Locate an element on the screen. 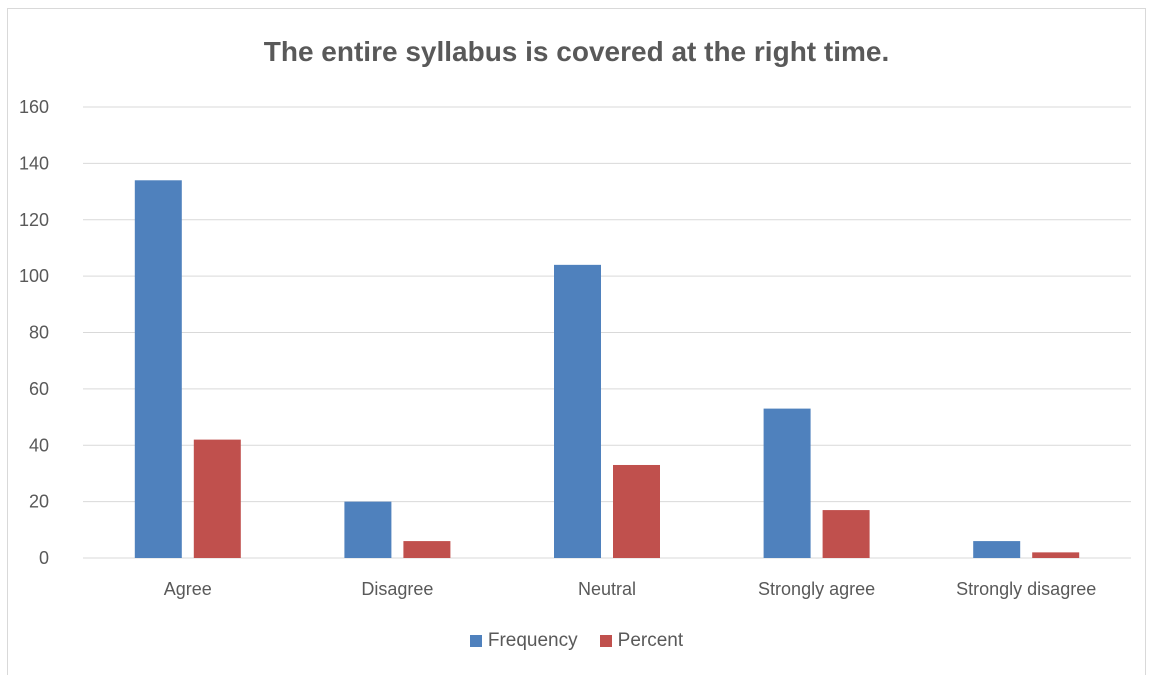  legend: Frequency Percent is located at coordinates (576, 641).